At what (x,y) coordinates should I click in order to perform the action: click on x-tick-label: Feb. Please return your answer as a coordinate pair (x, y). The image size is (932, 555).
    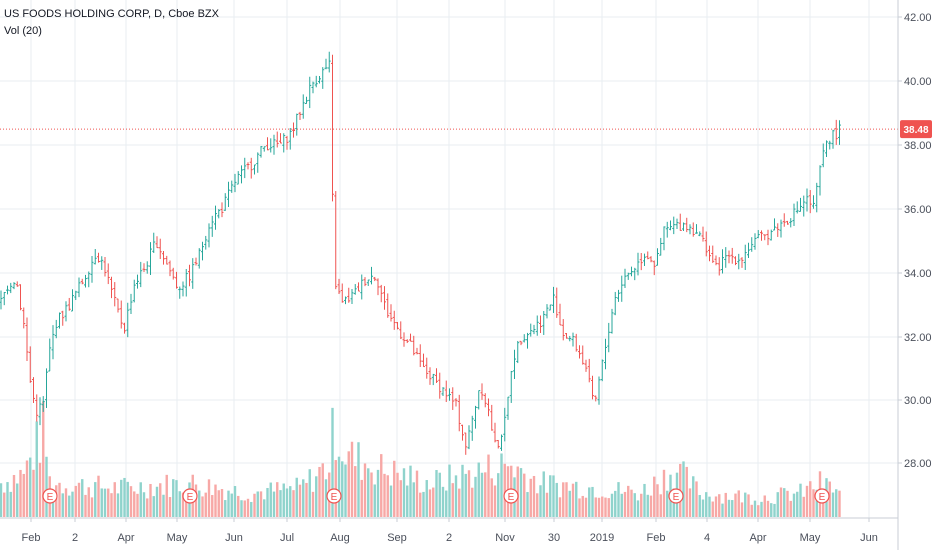
    Looking at the image, I should click on (31, 538).